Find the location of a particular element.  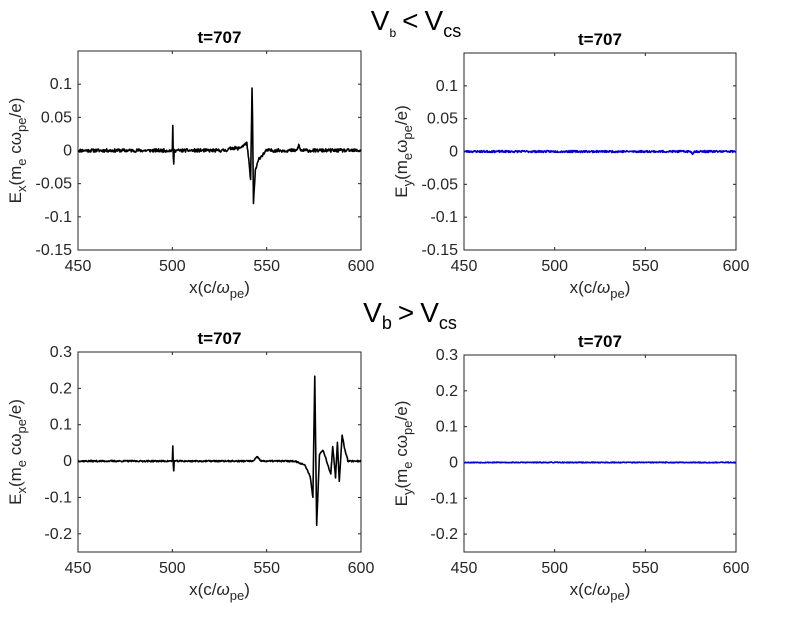

y-axis-label: Ey(me cωpe/e) is located at coordinates (403, 454).